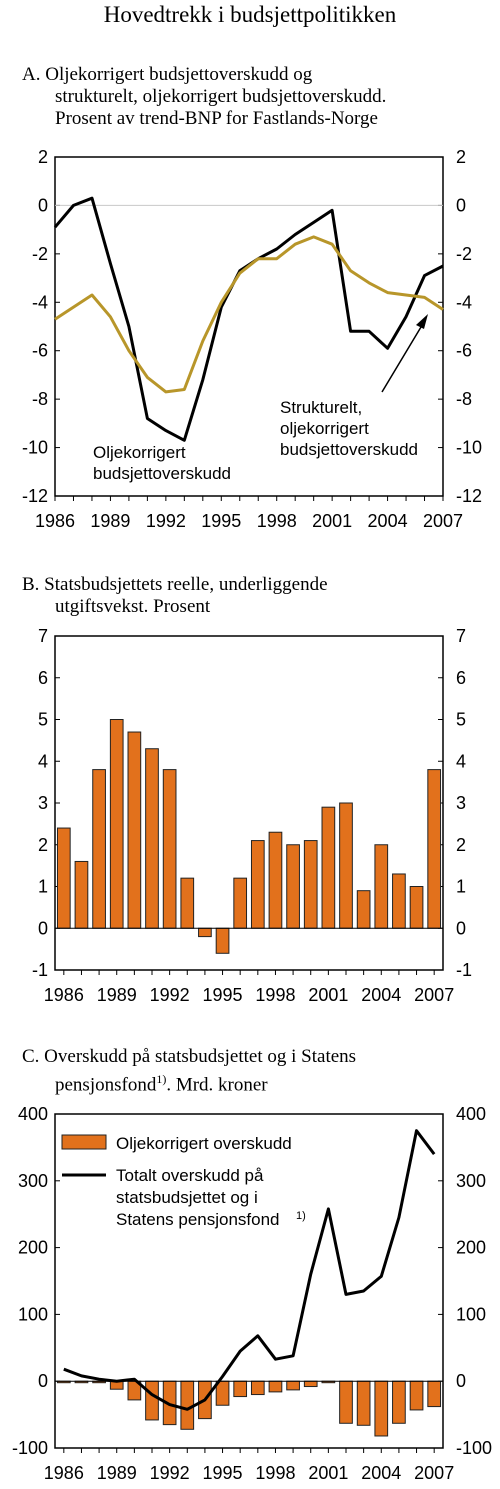  Describe the element at coordinates (464, 302) in the screenshot. I see `chart-a-ytick-label-right: -4` at that location.